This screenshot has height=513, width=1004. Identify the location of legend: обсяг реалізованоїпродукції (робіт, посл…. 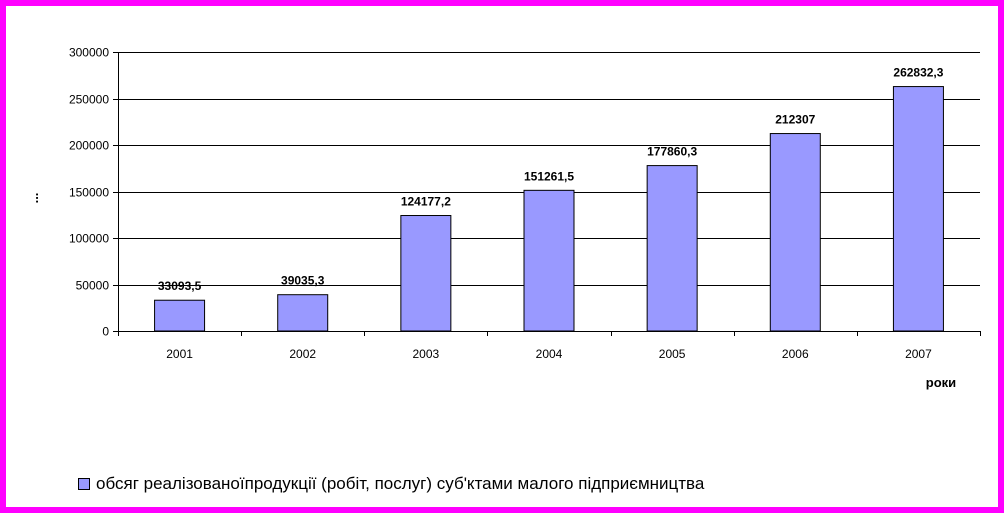
(391, 484).